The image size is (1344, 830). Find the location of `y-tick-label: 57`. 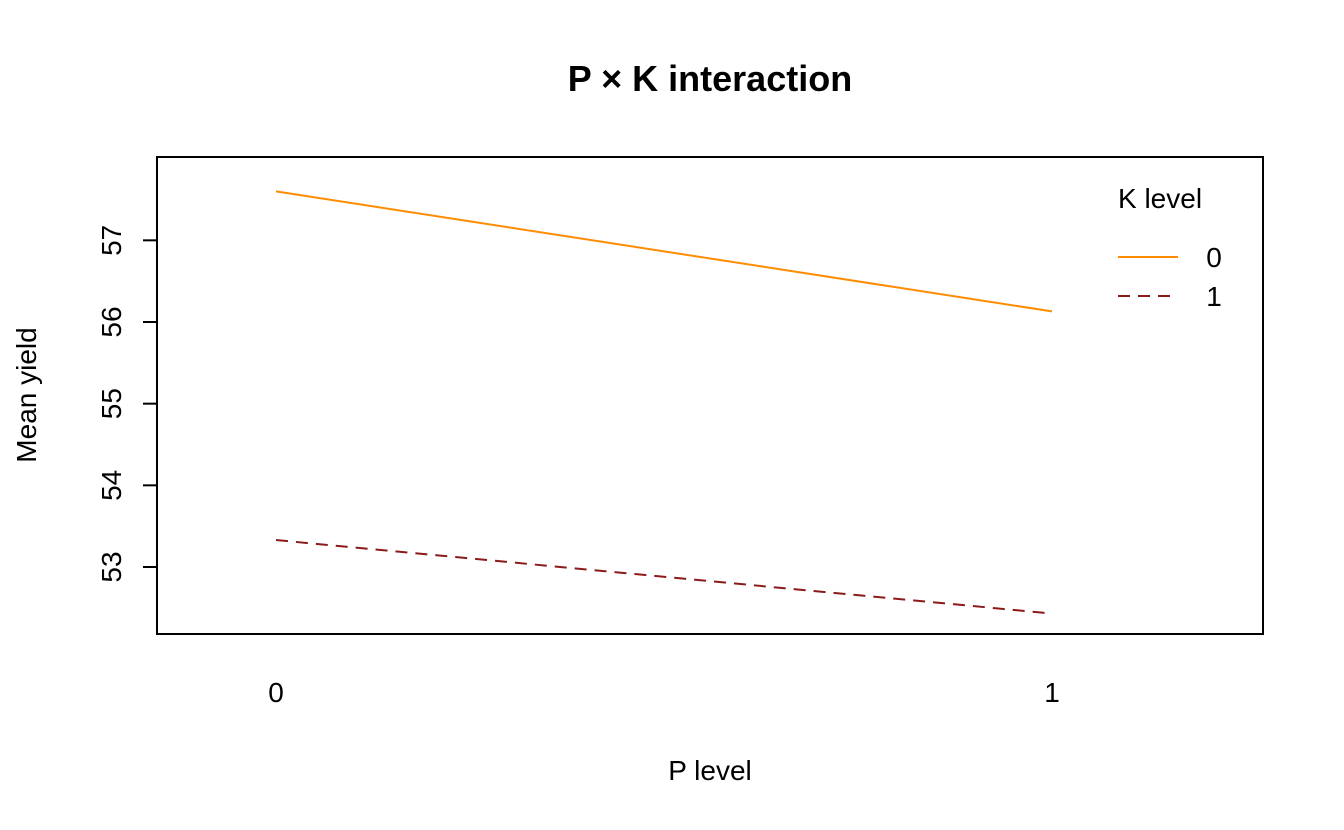

y-tick-label: 57 is located at coordinates (111, 240).